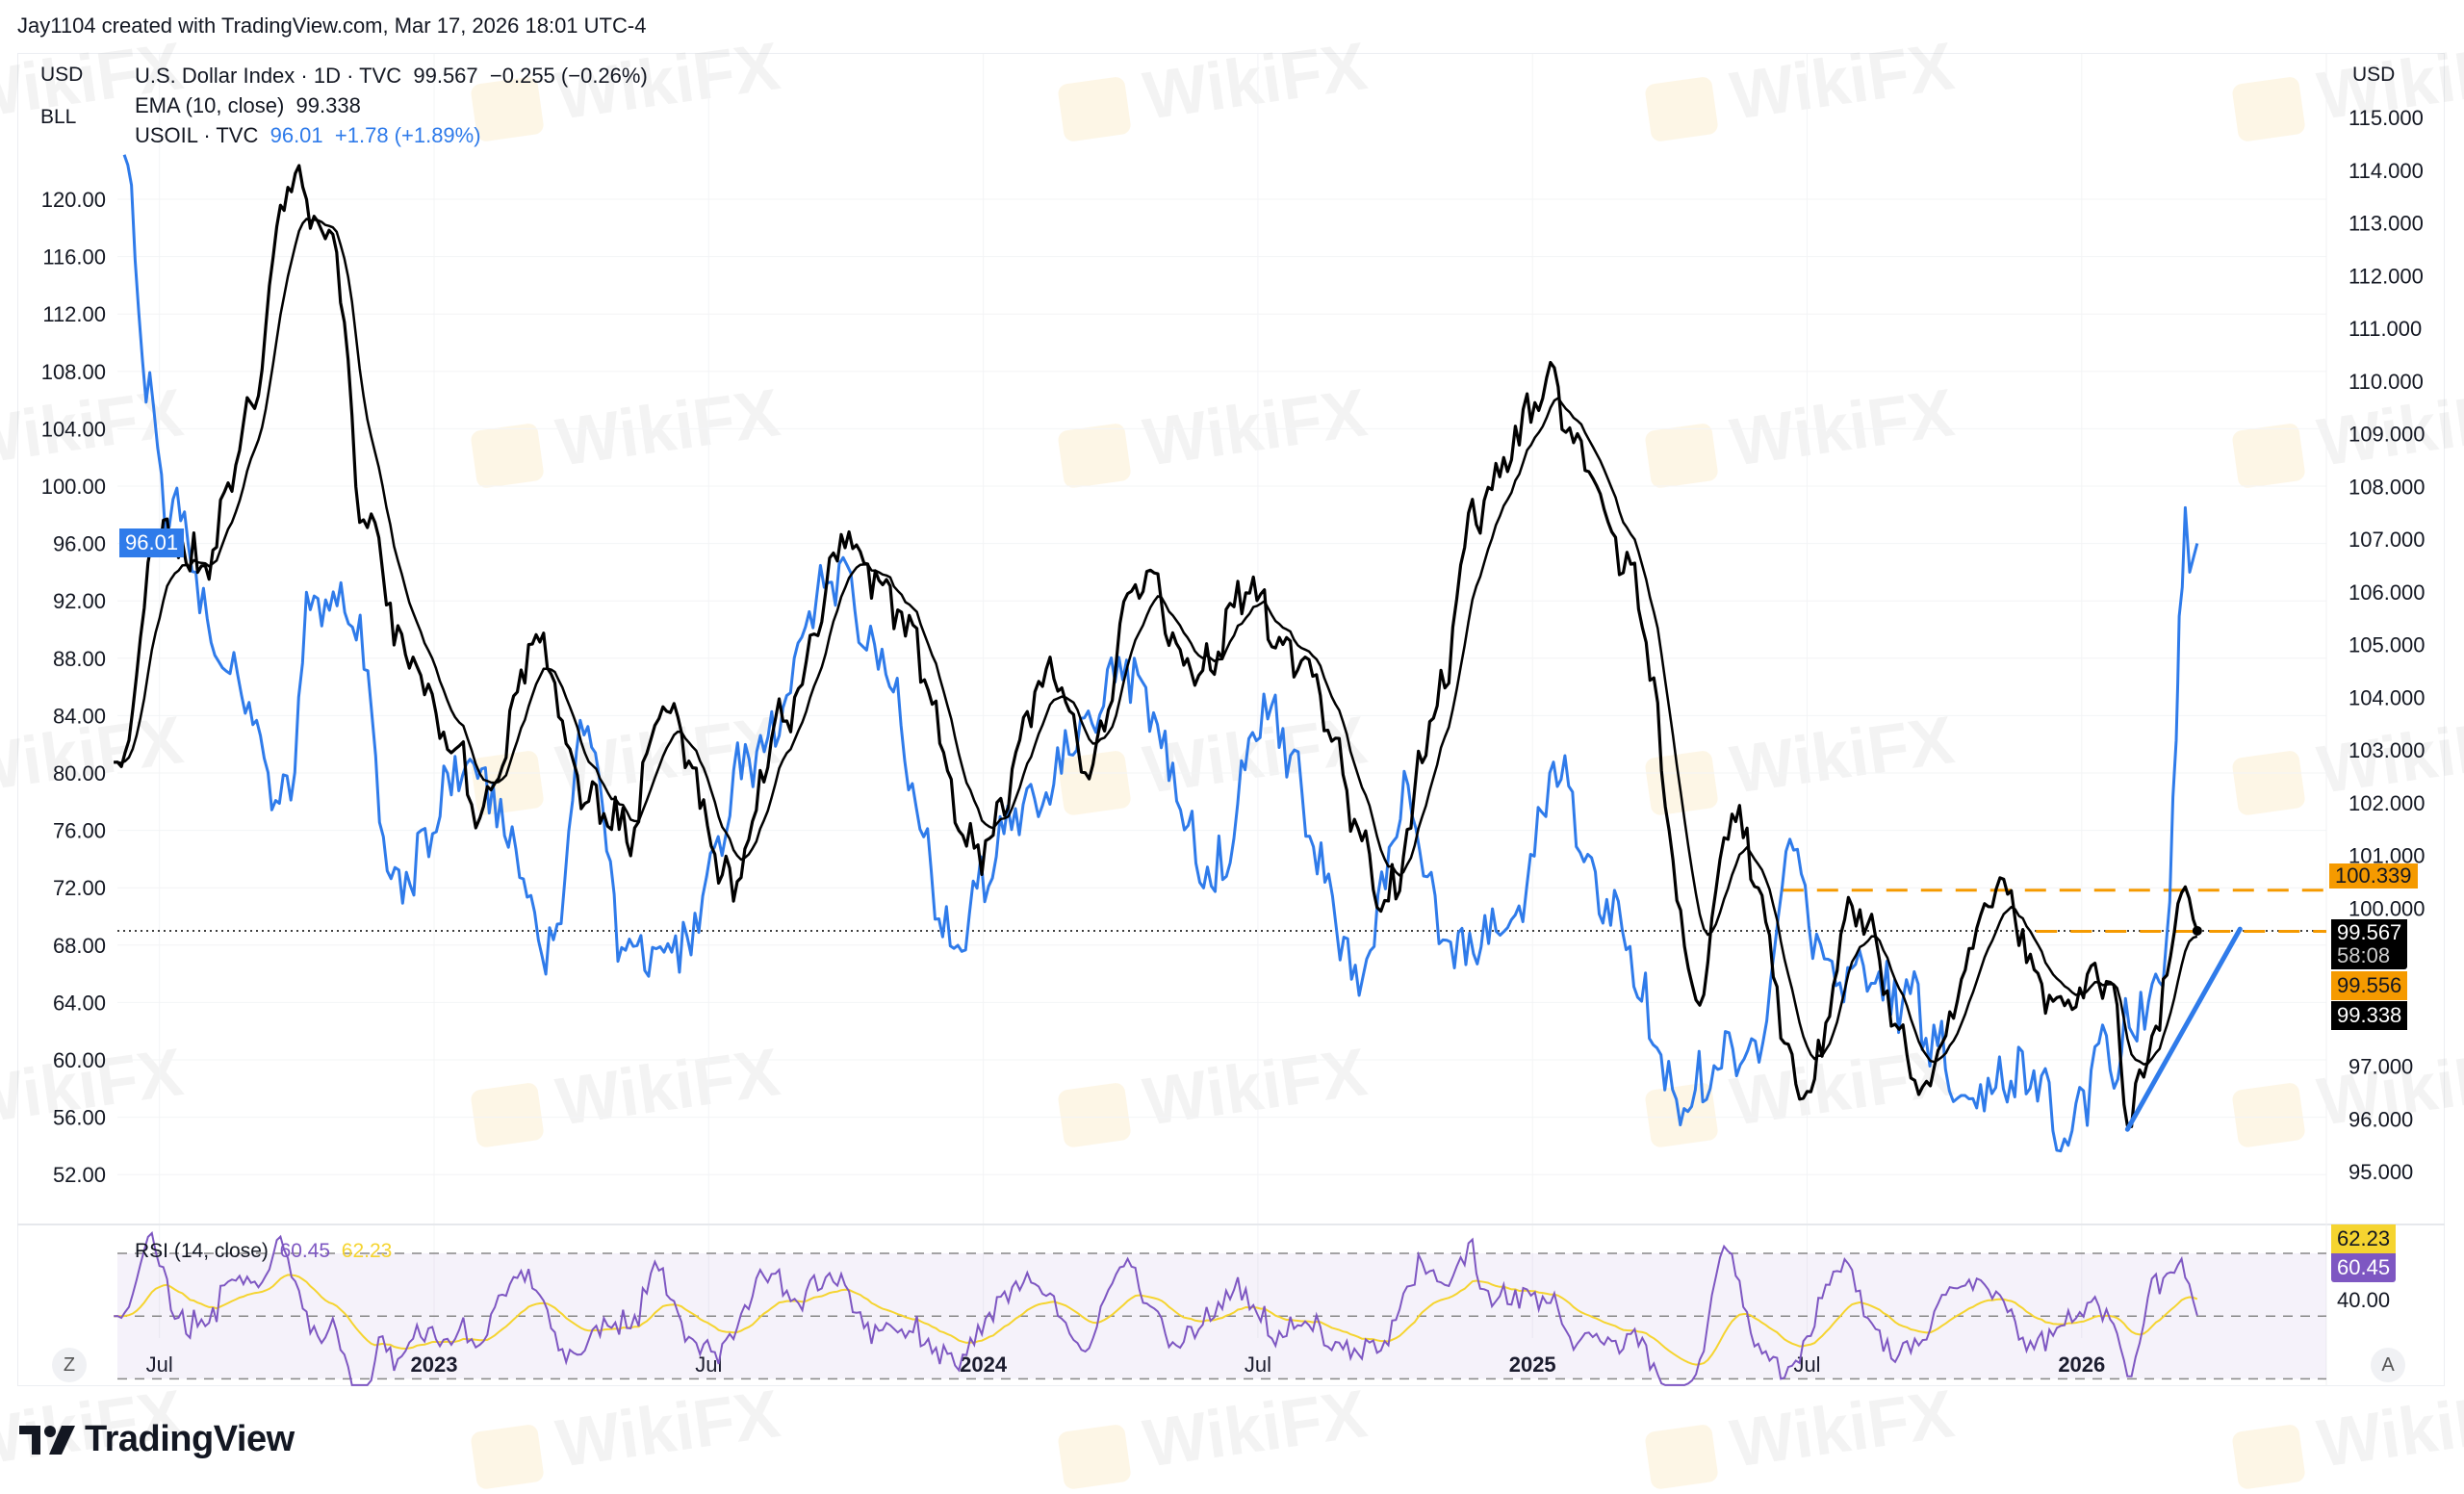  Describe the element at coordinates (47, 1440) in the screenshot. I see `tradingview-mark-icon` at that location.